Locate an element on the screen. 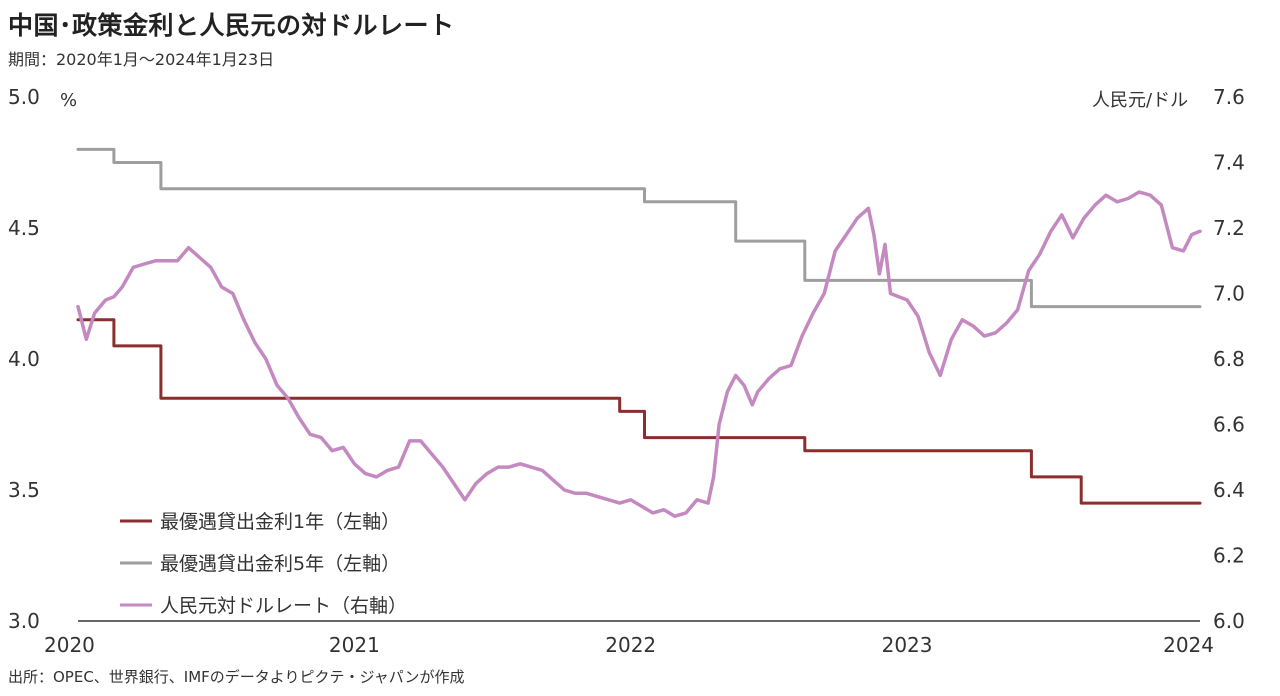 The width and height of the screenshot is (1280, 696). right-tick-label-4: 6.8 is located at coordinates (1229, 359).